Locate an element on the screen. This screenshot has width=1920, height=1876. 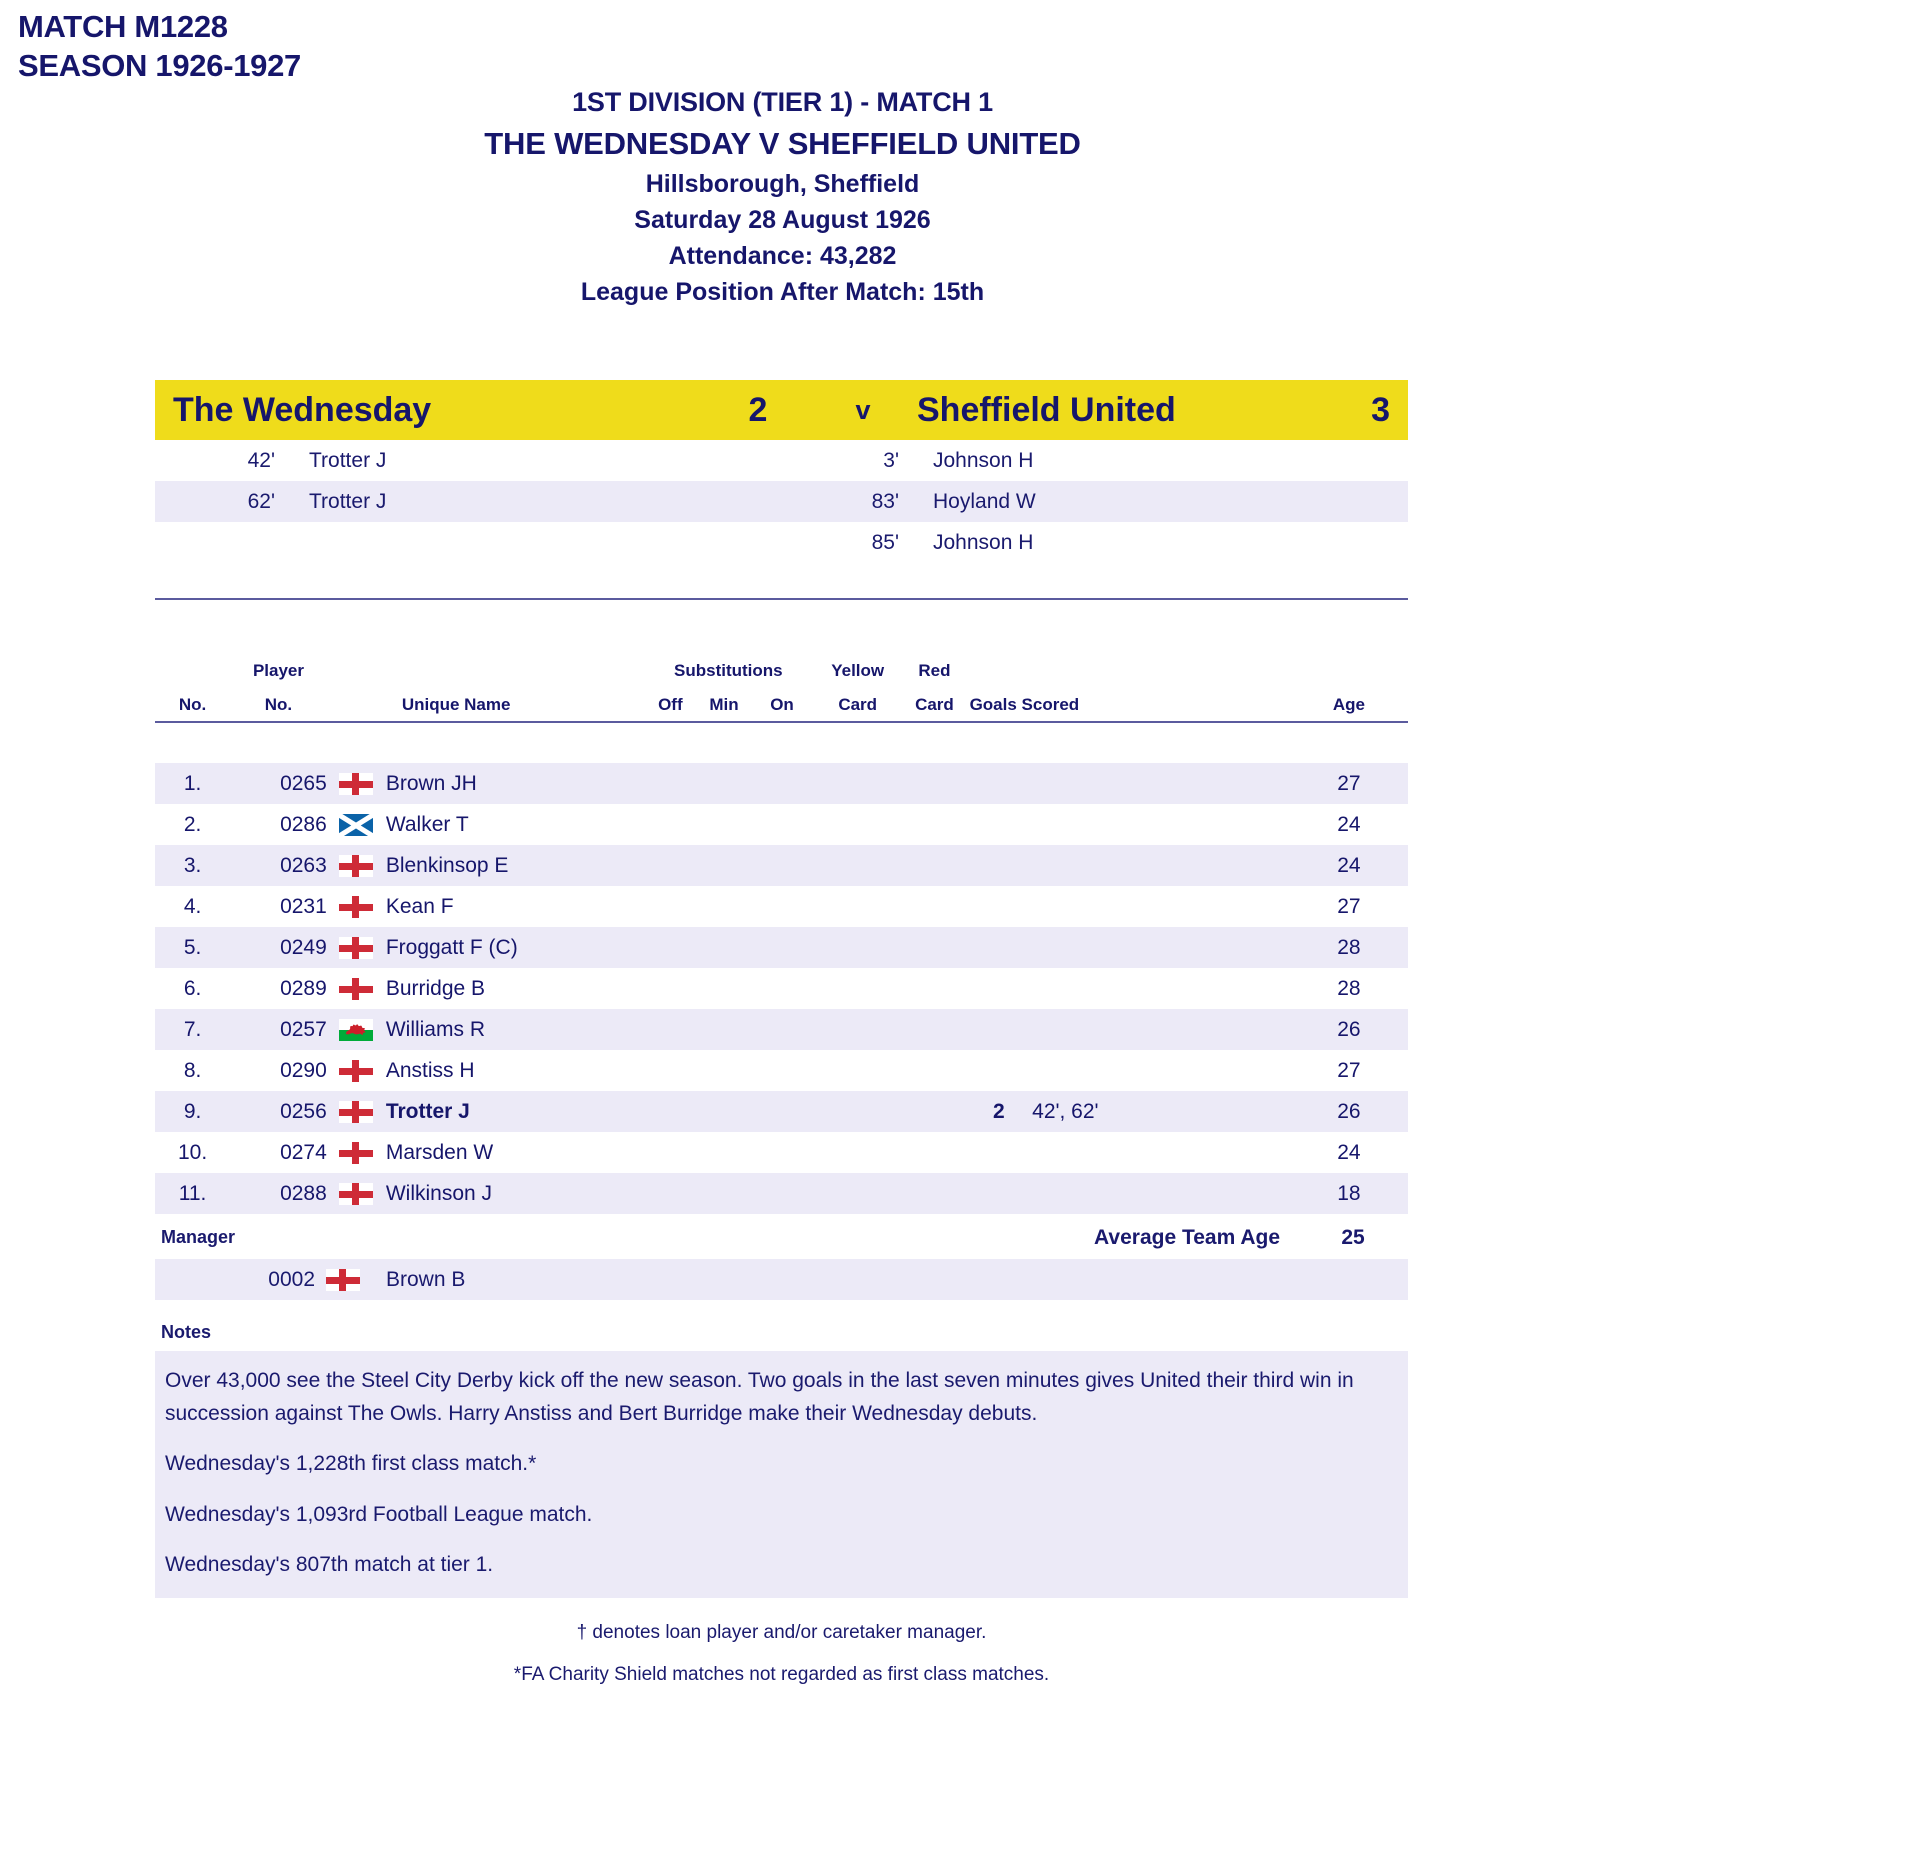
venue-line: Hillsborough, Sheffield is located at coordinates (782, 183).